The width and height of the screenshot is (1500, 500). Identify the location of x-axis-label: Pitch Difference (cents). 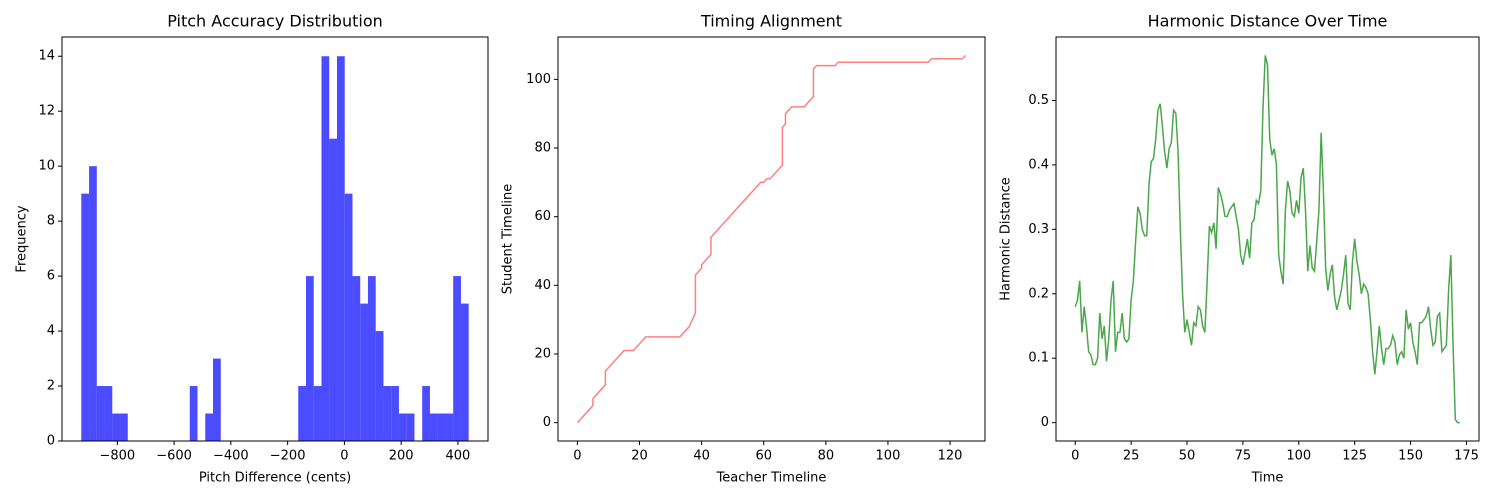
(275, 478).